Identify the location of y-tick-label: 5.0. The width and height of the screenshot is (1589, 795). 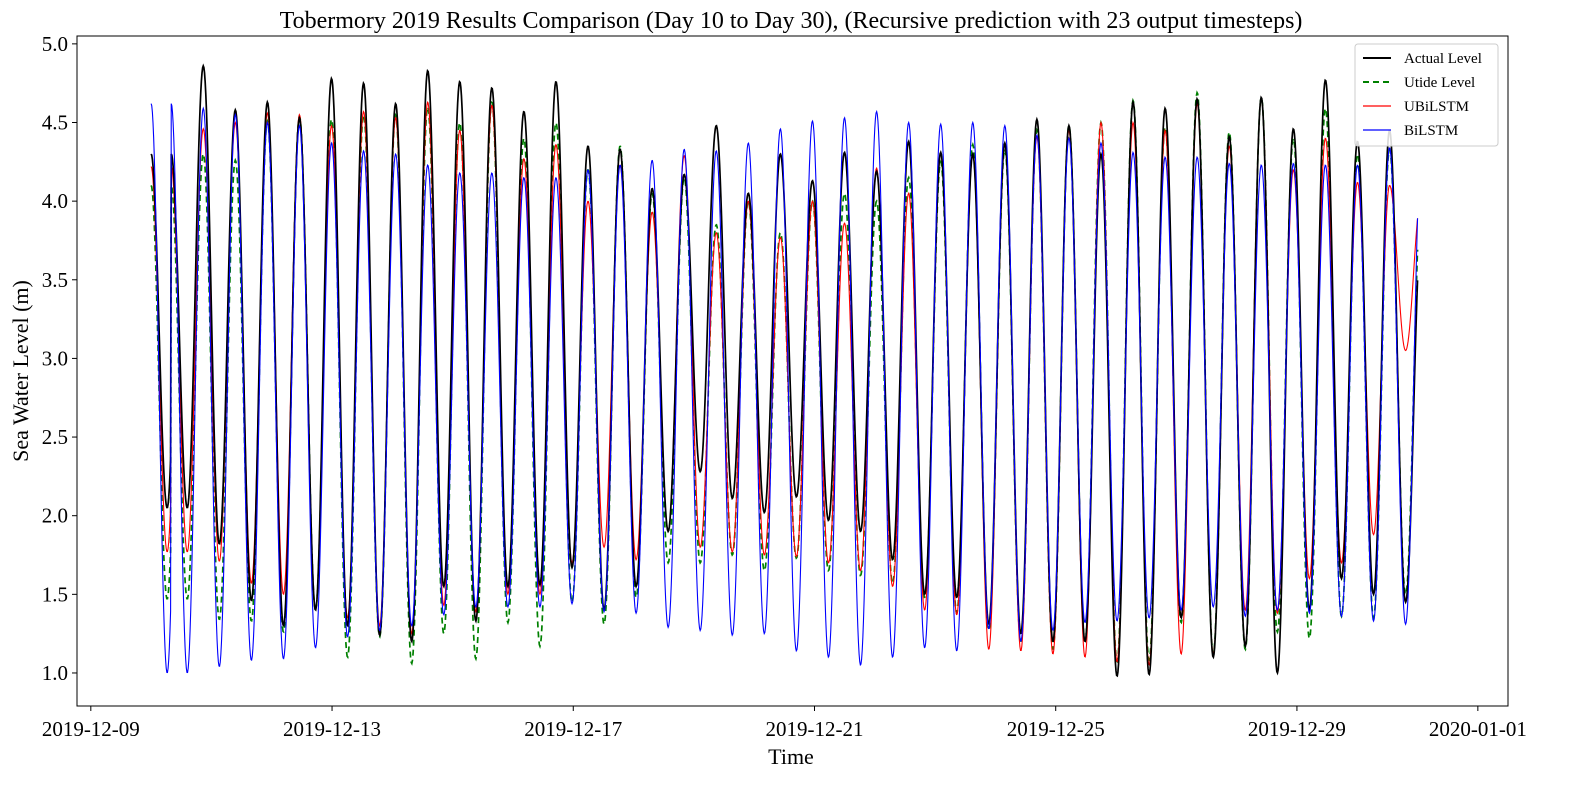
(55, 44).